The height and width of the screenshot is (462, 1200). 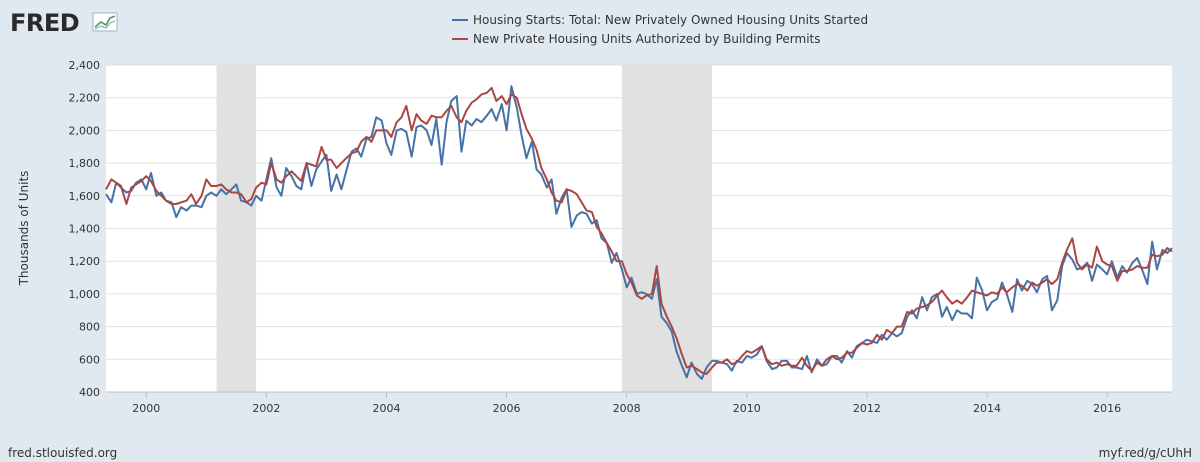 I want to click on x-tick-label-2002: 2002, so click(x=266, y=408).